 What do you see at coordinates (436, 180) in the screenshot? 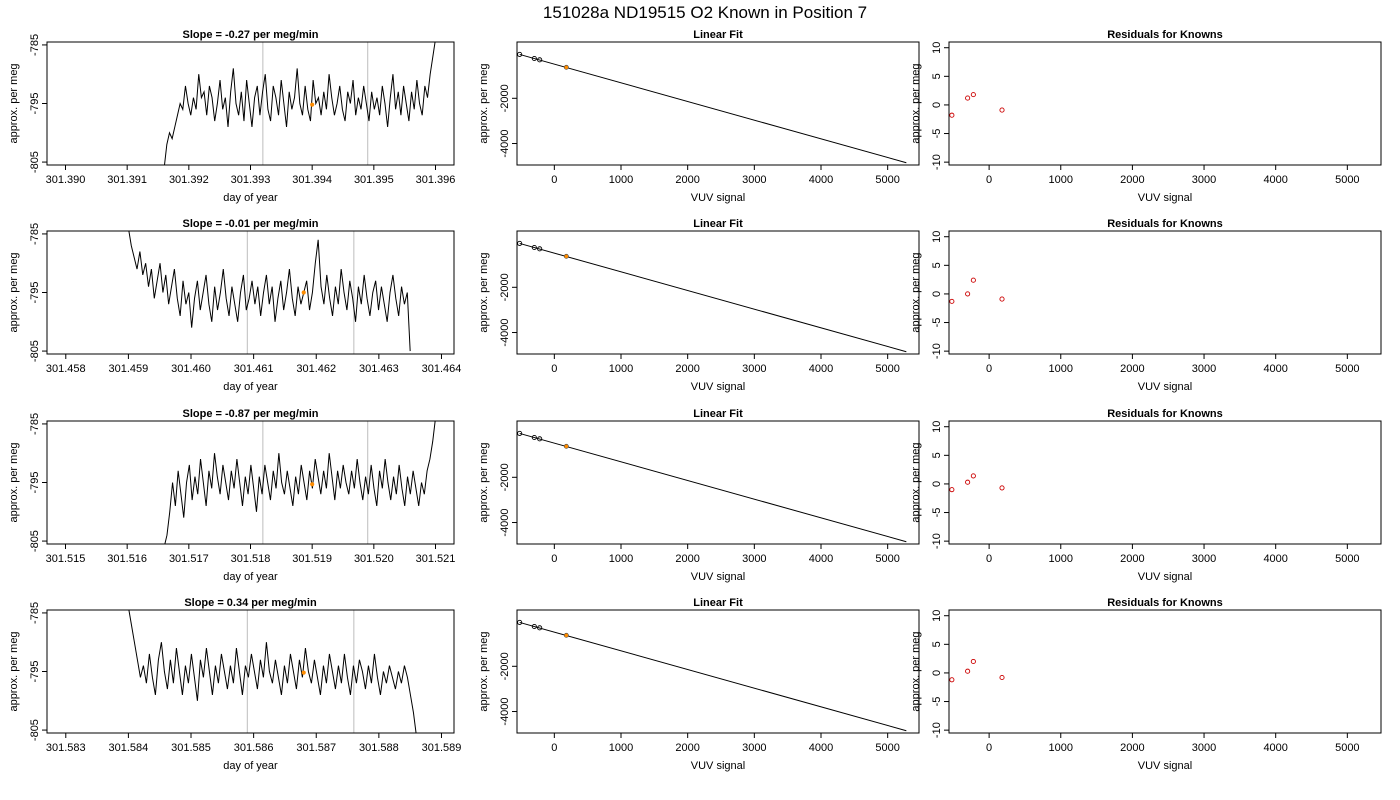
I see `x-tick-label: 301.396` at bounding box center [436, 180].